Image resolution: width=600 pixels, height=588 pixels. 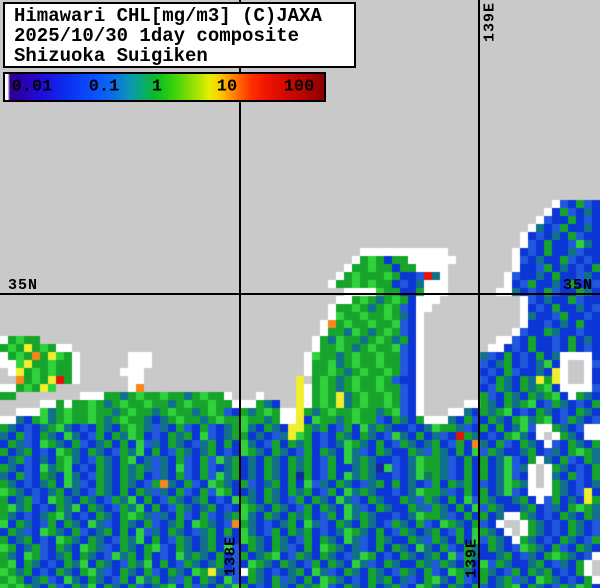 What do you see at coordinates (23, 285) in the screenshot?
I see `latitude-label-35n-left: 35N` at bounding box center [23, 285].